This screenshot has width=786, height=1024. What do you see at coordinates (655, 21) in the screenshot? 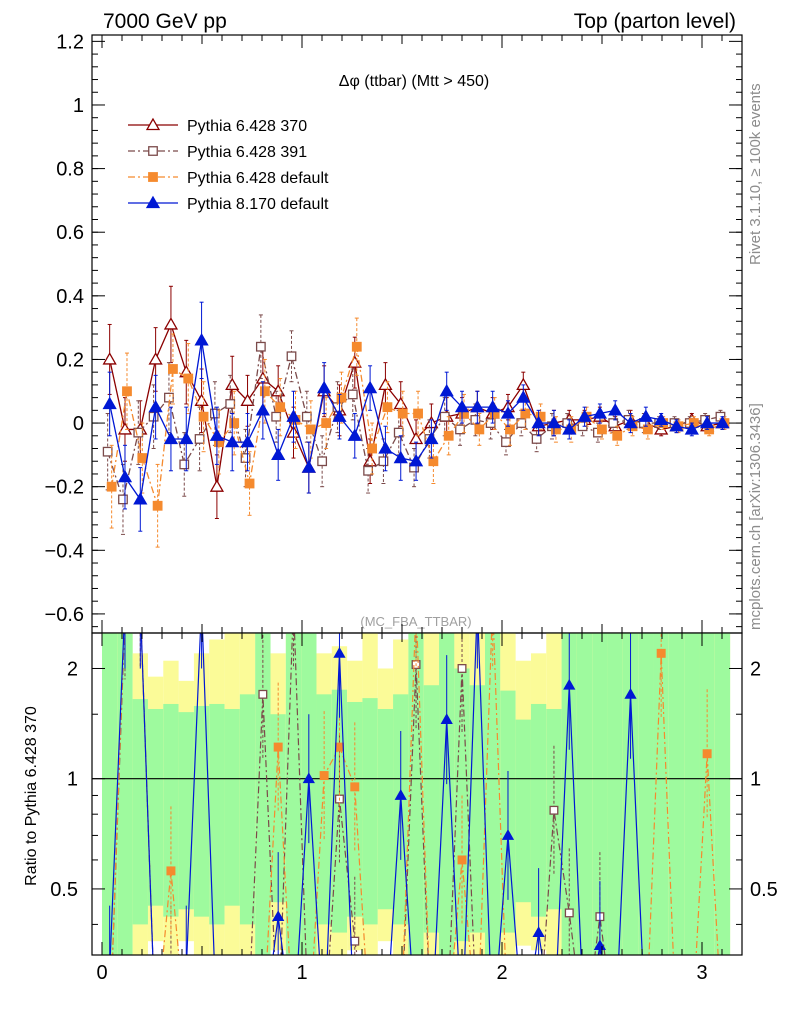
I see `header-right: Top (parton level)` at bounding box center [655, 21].